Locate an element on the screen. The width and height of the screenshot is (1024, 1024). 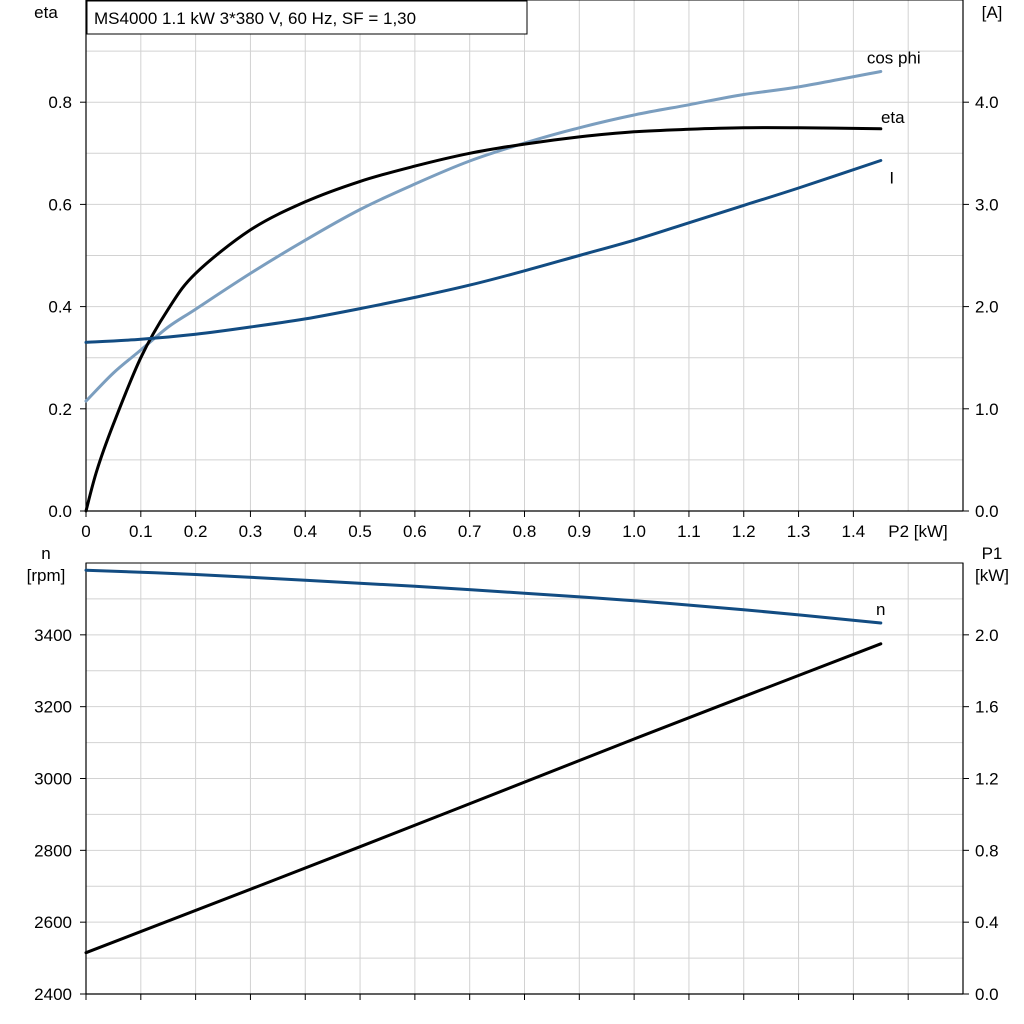
right-tick-label: 3.0 is located at coordinates (987, 204).